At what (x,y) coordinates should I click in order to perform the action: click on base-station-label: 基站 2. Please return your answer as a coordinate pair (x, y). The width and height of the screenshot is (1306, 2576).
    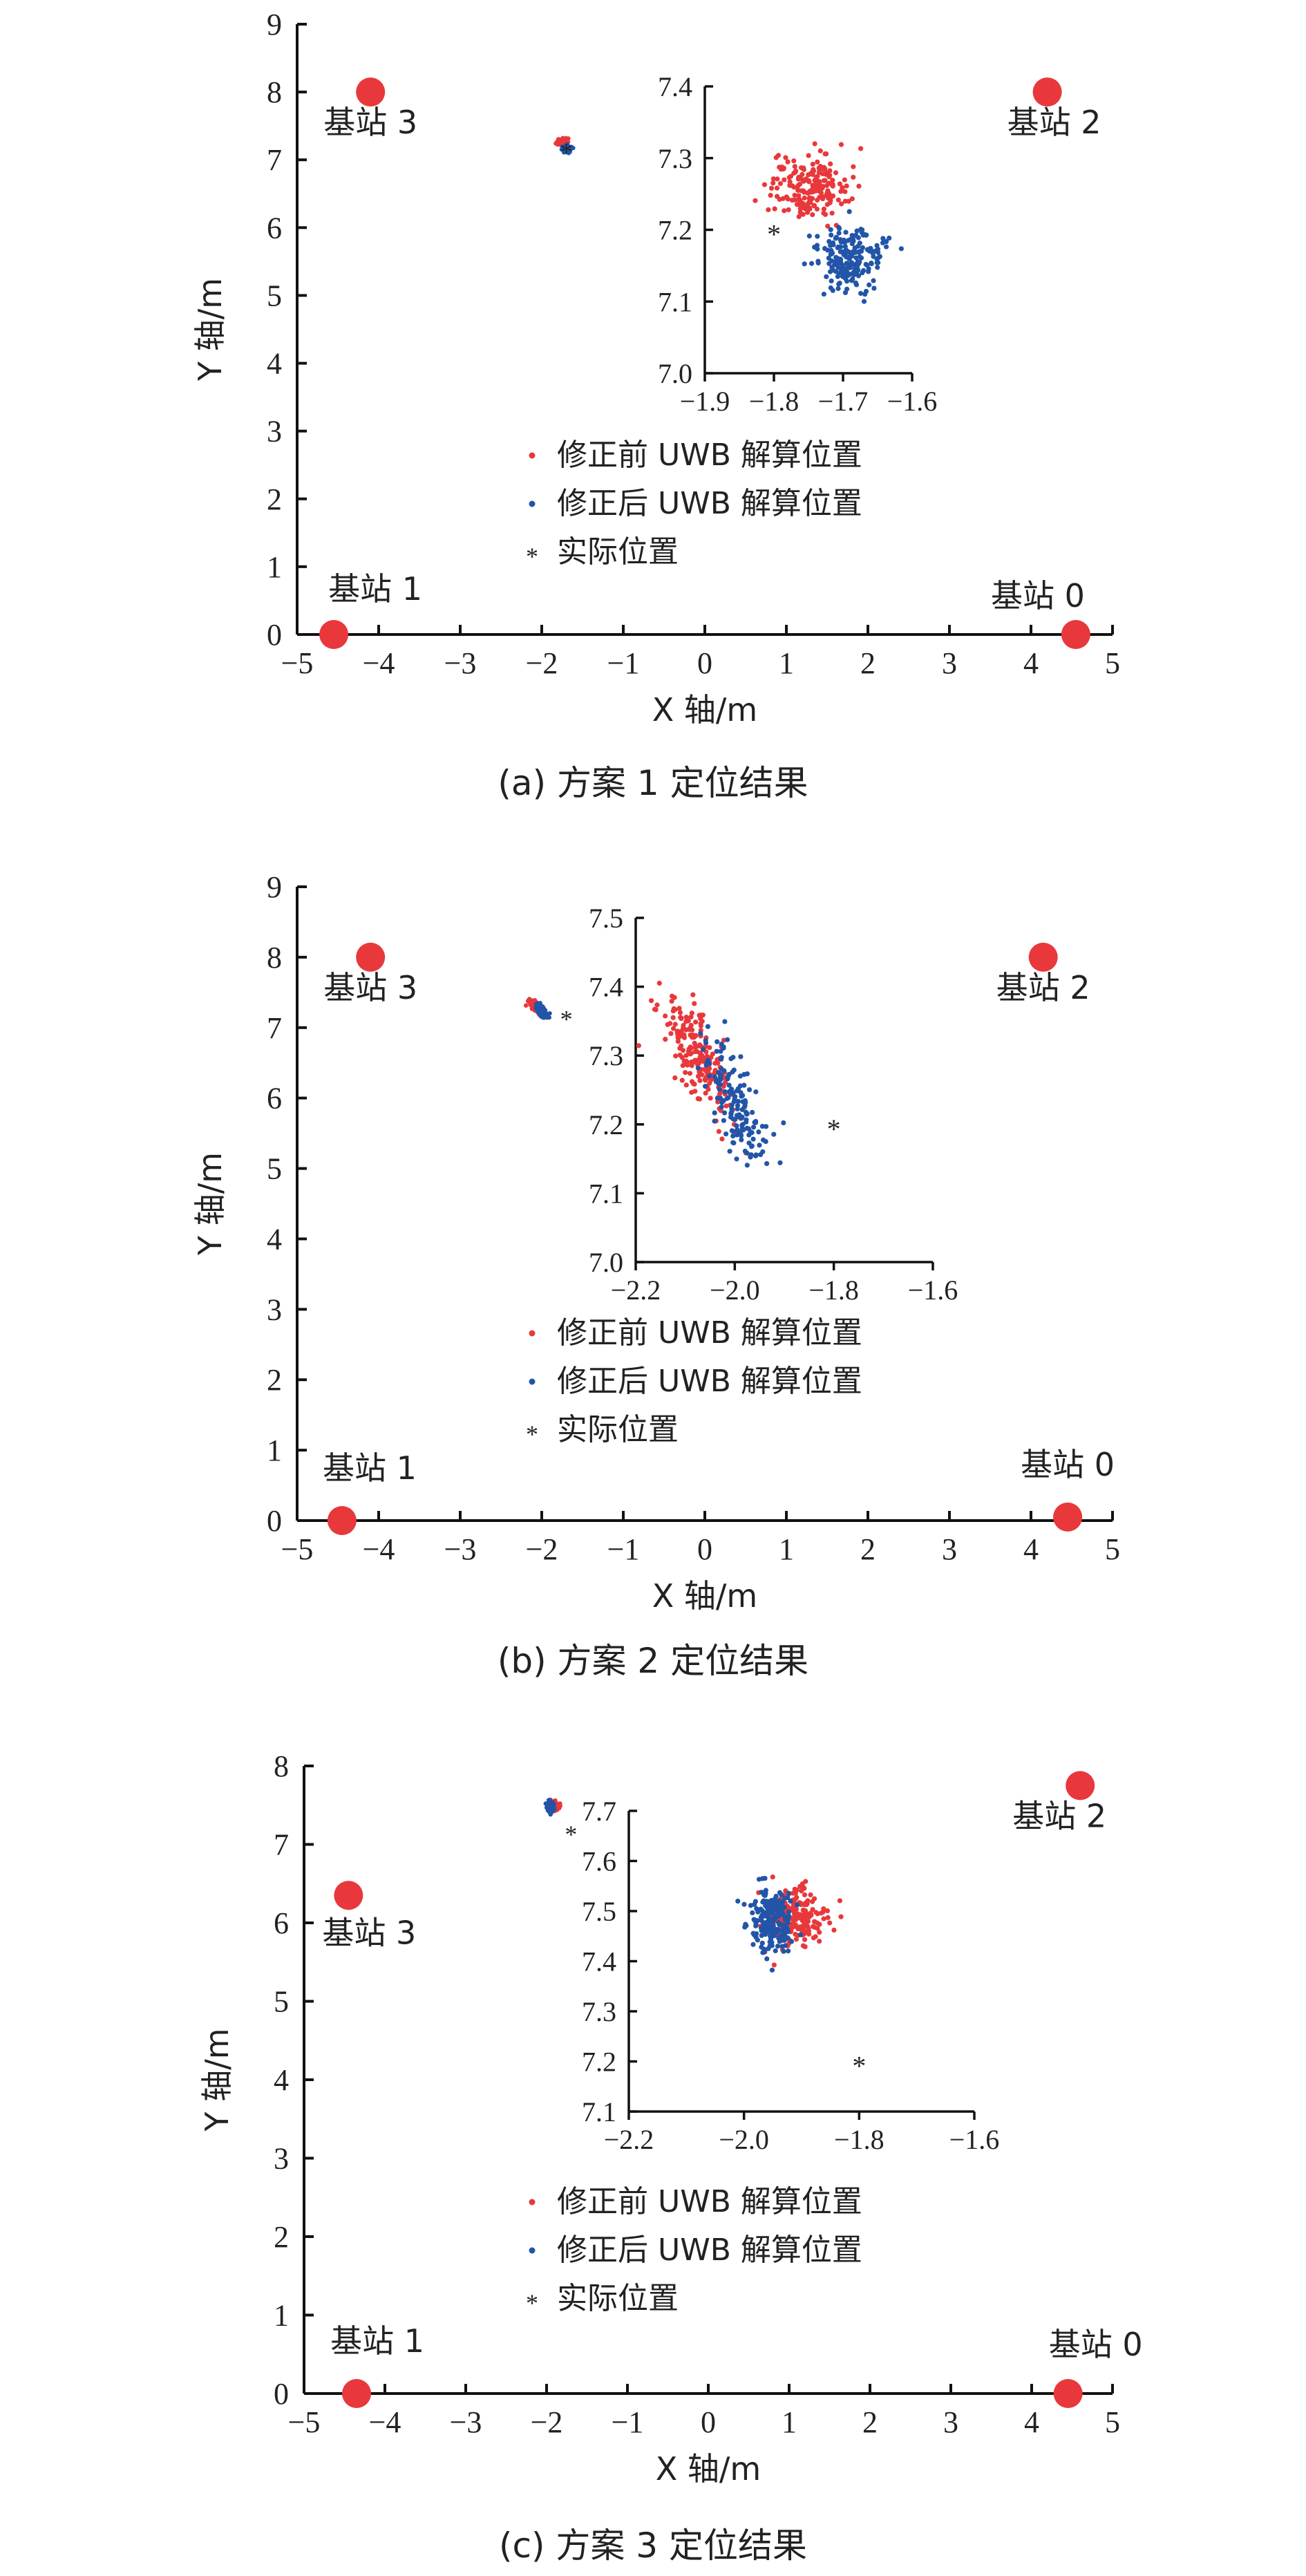
    Looking at the image, I should click on (1054, 122).